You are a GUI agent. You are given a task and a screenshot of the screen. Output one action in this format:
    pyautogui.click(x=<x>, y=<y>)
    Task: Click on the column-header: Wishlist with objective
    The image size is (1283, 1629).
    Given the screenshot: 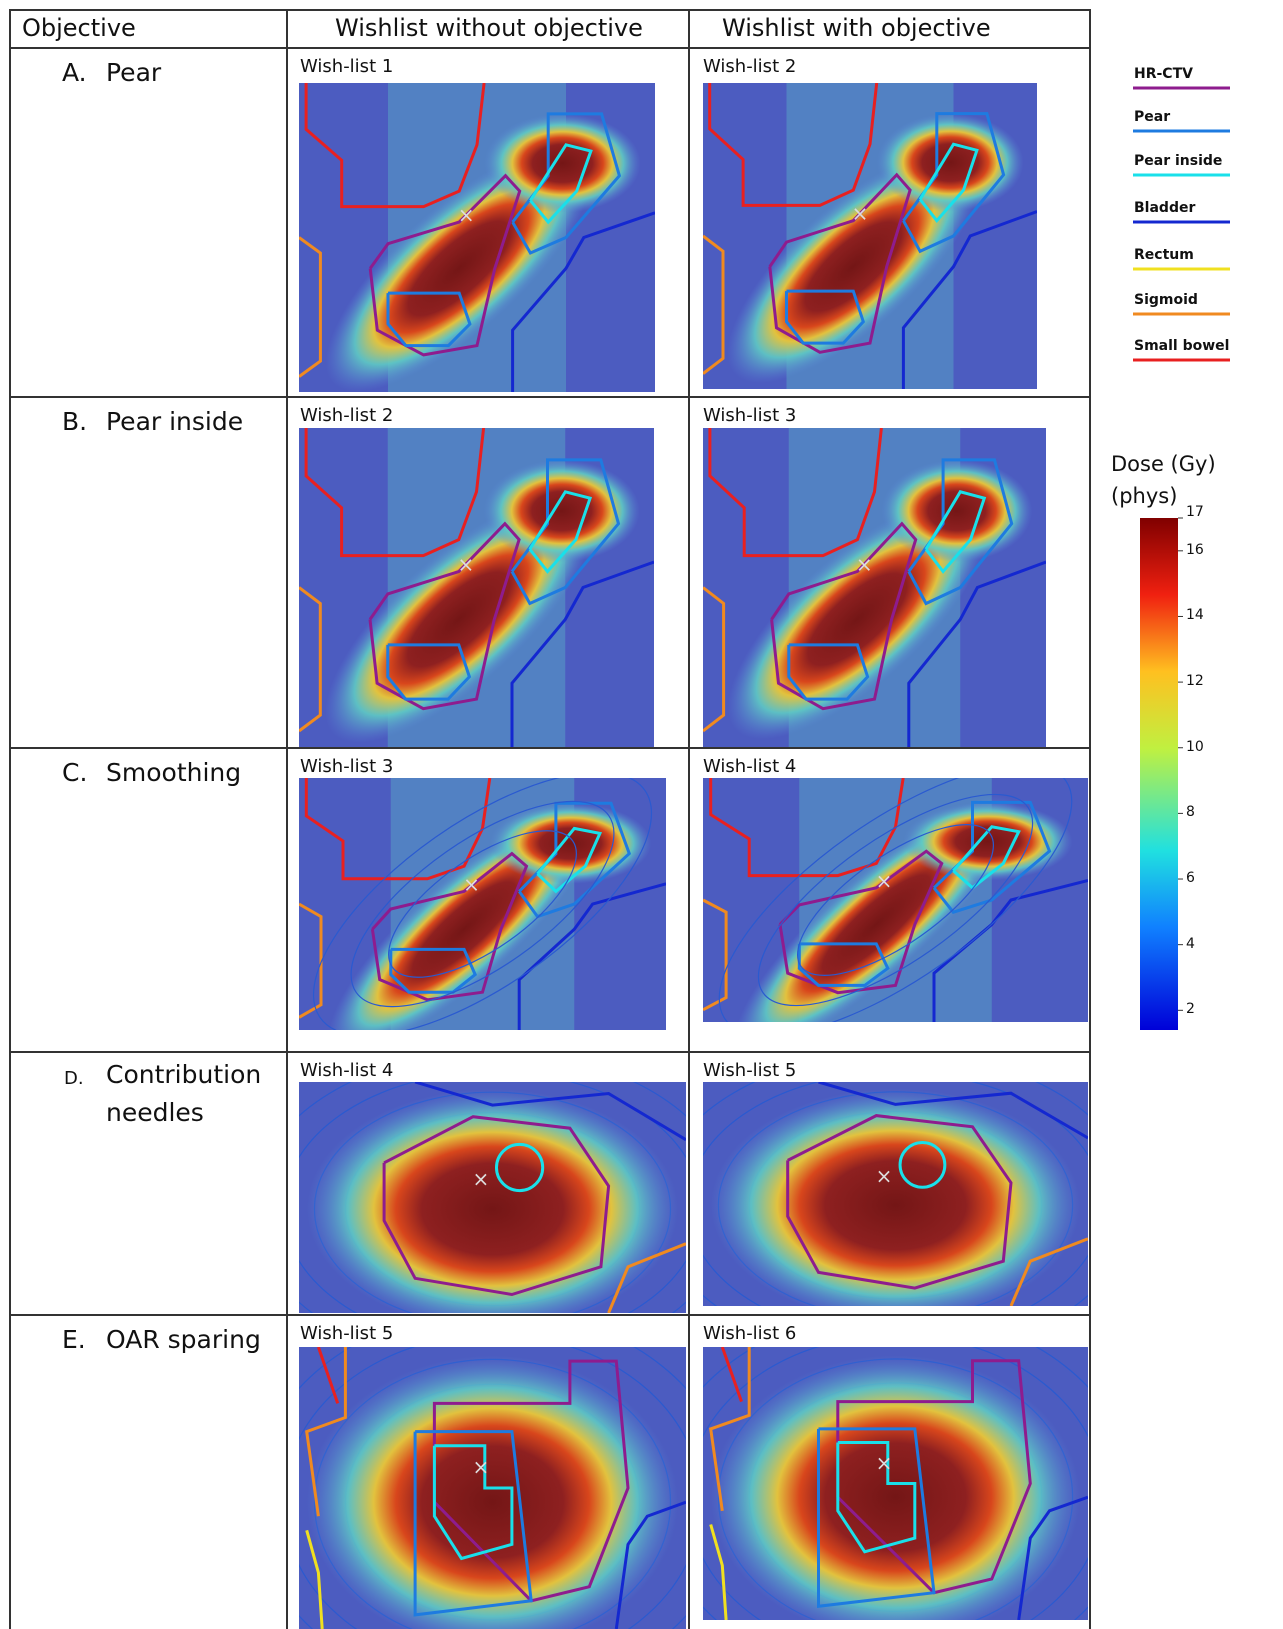 What is the action you would take?
    pyautogui.click(x=856, y=28)
    